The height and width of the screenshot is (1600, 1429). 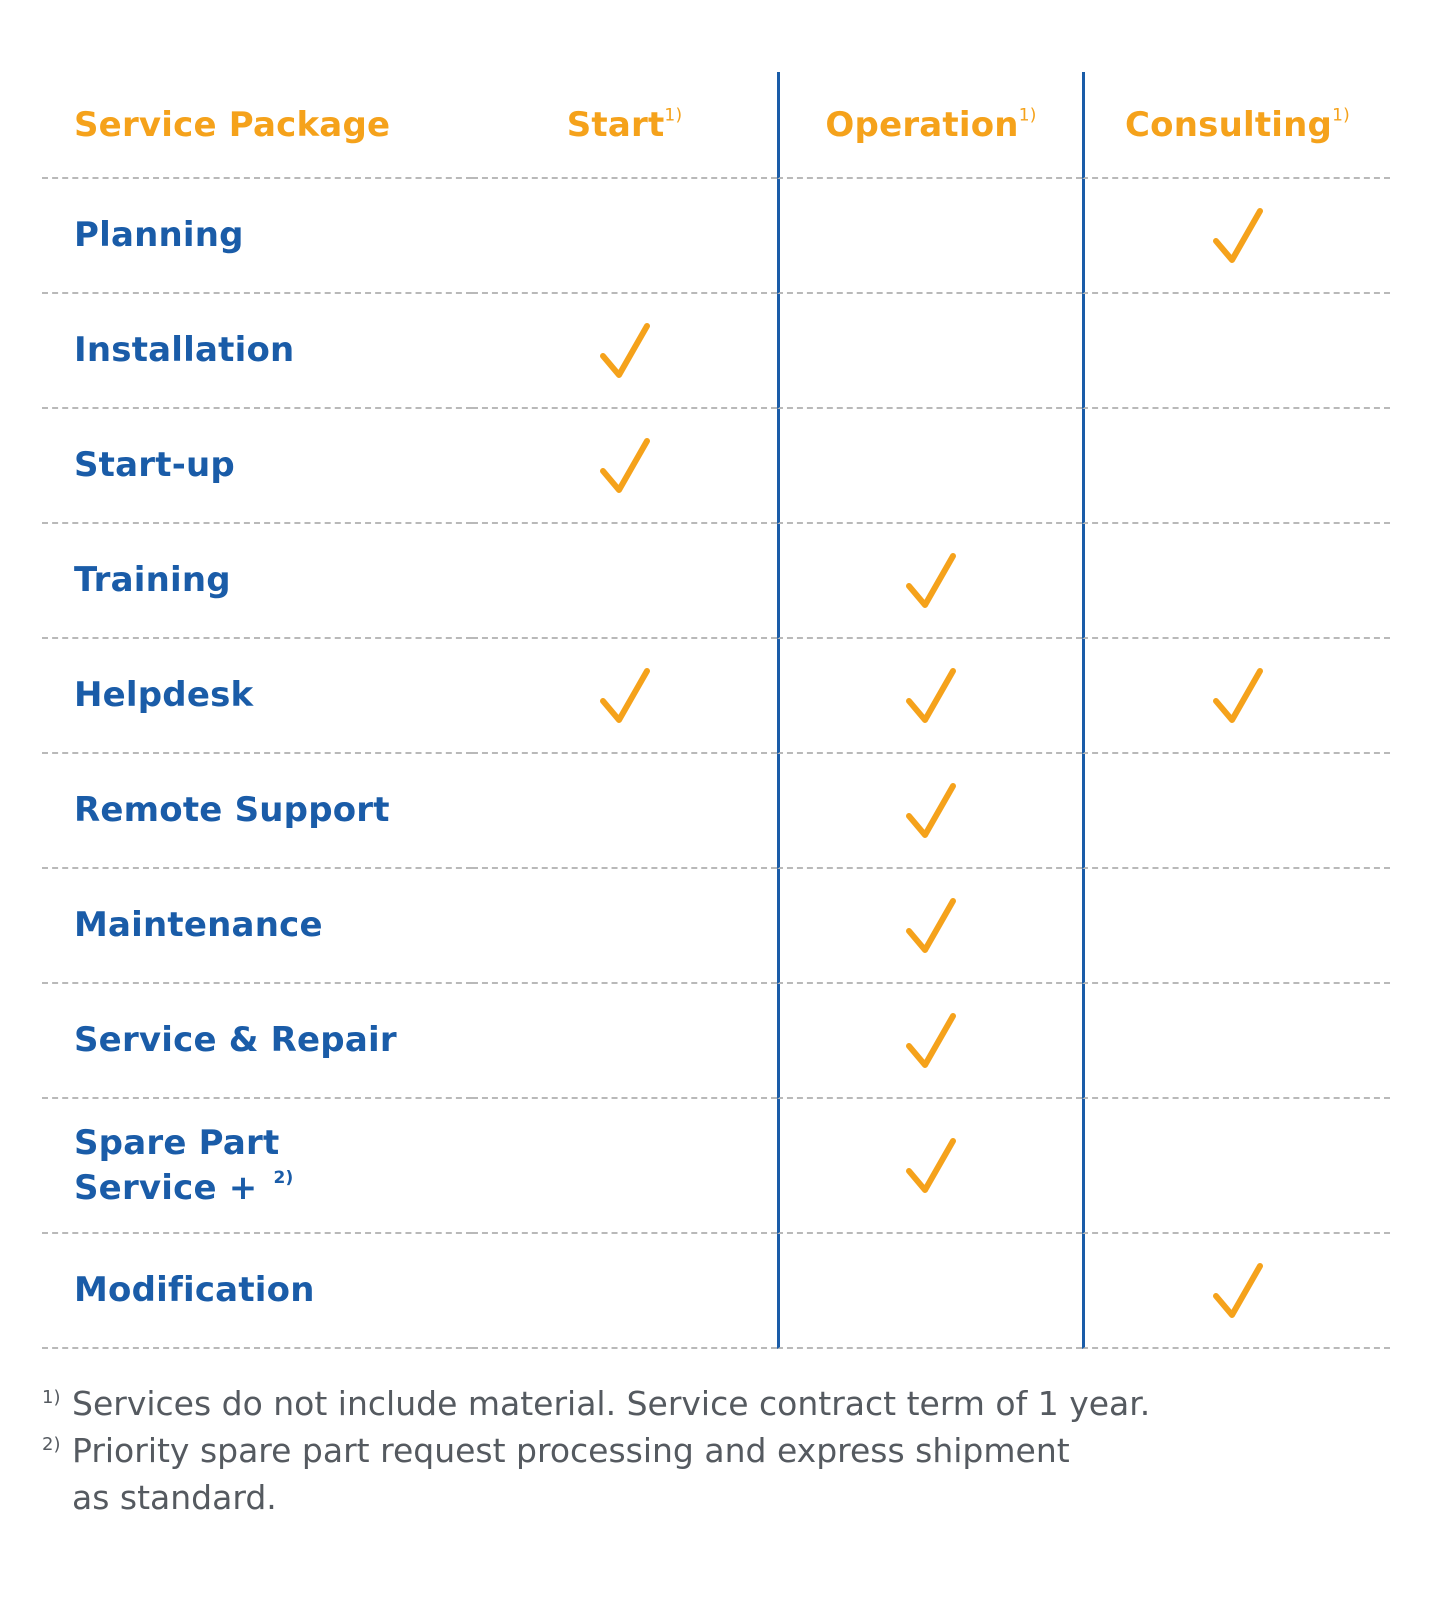 I want to click on footnote-text-line2: as standard., so click(x=174, y=1497).